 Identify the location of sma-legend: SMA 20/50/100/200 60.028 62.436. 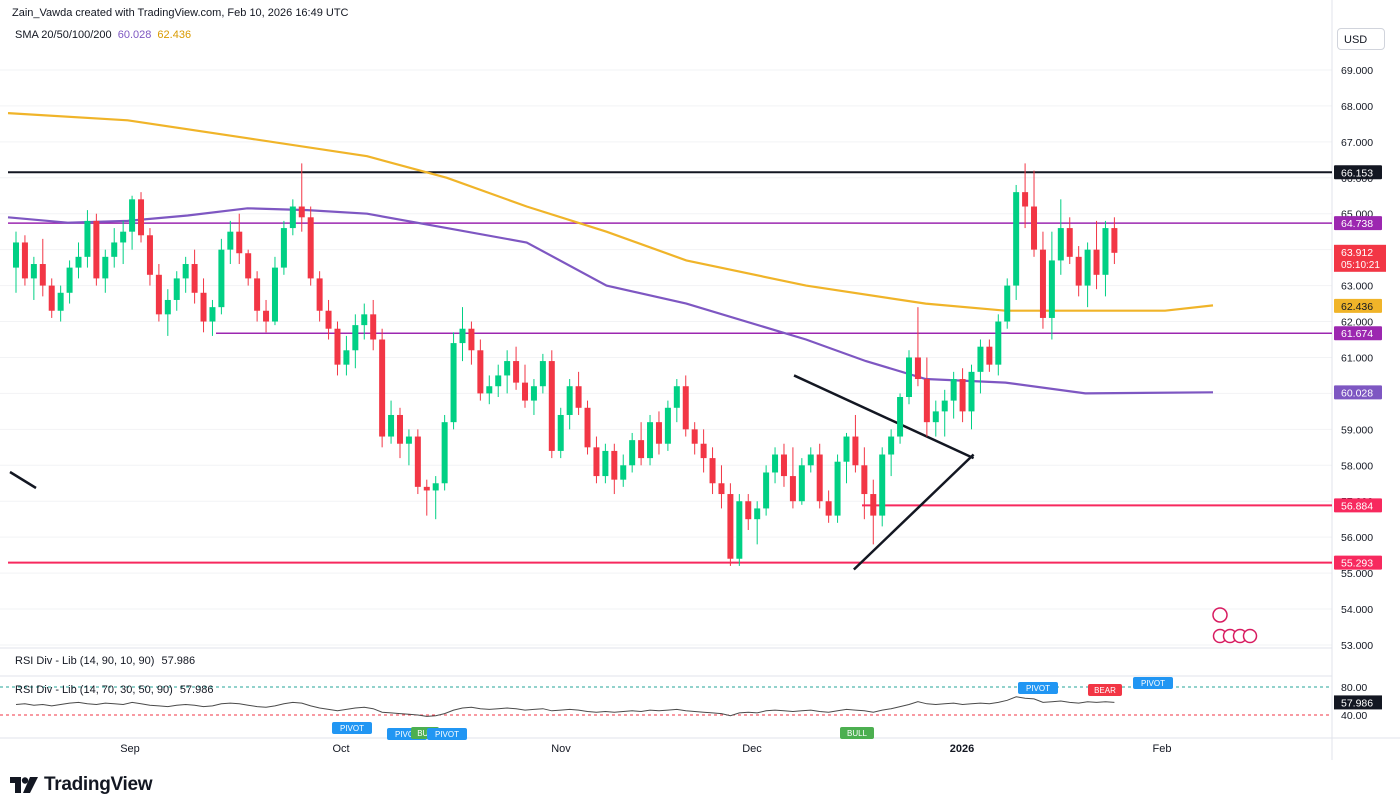
(103, 35).